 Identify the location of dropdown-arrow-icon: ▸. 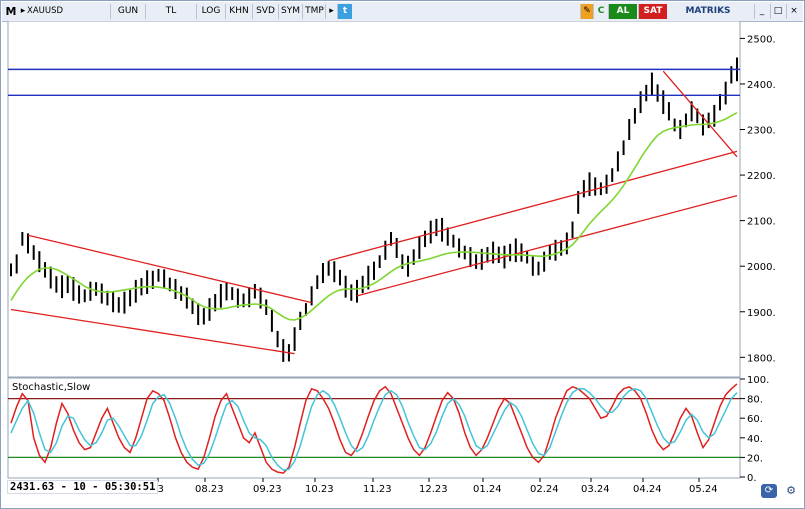
(331, 11).